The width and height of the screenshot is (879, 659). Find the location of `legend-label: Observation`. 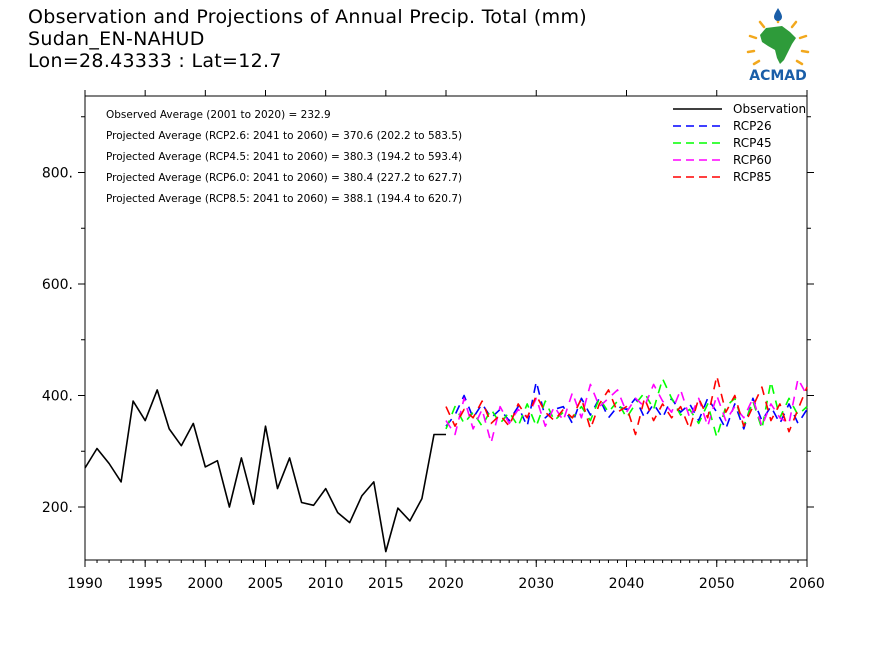

legend-label: Observation is located at coordinates (769, 109).